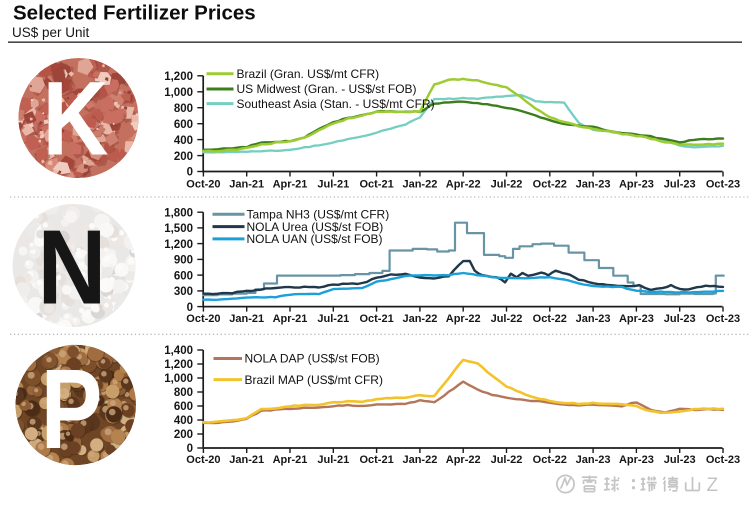 This screenshot has height=505, width=750. Describe the element at coordinates (72, 268) in the screenshot. I see `svg-text: N` at that location.